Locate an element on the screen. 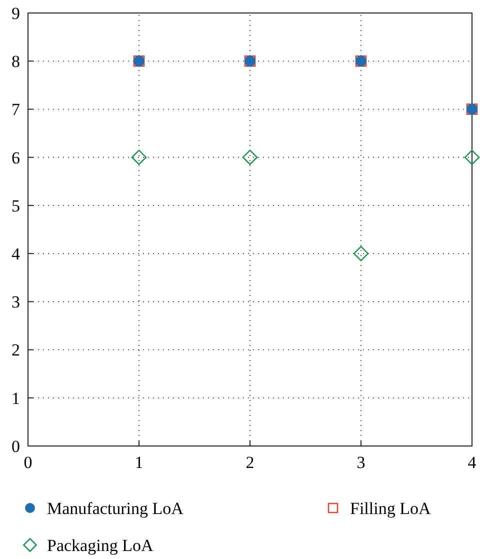  y-tick-label: 4 is located at coordinates (16, 254).